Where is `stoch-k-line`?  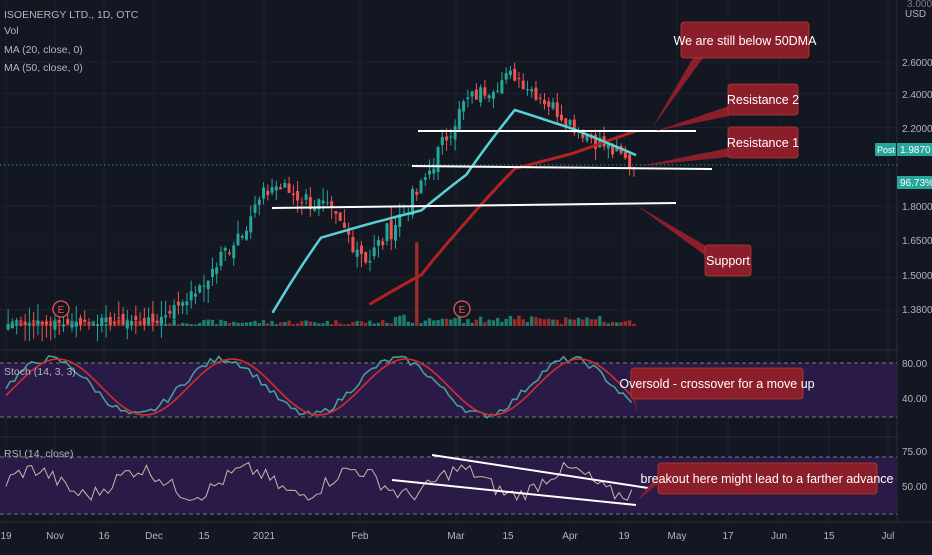
stoch-k-line is located at coordinates (319, 387).